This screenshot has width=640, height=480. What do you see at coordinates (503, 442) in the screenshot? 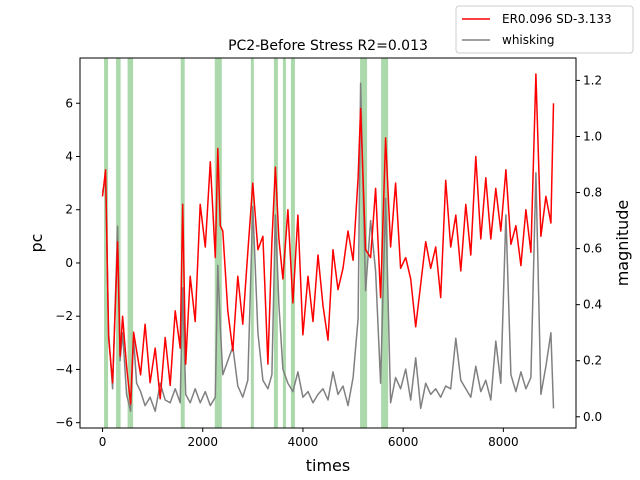
I see `x-tick-label: 8000` at bounding box center [503, 442].